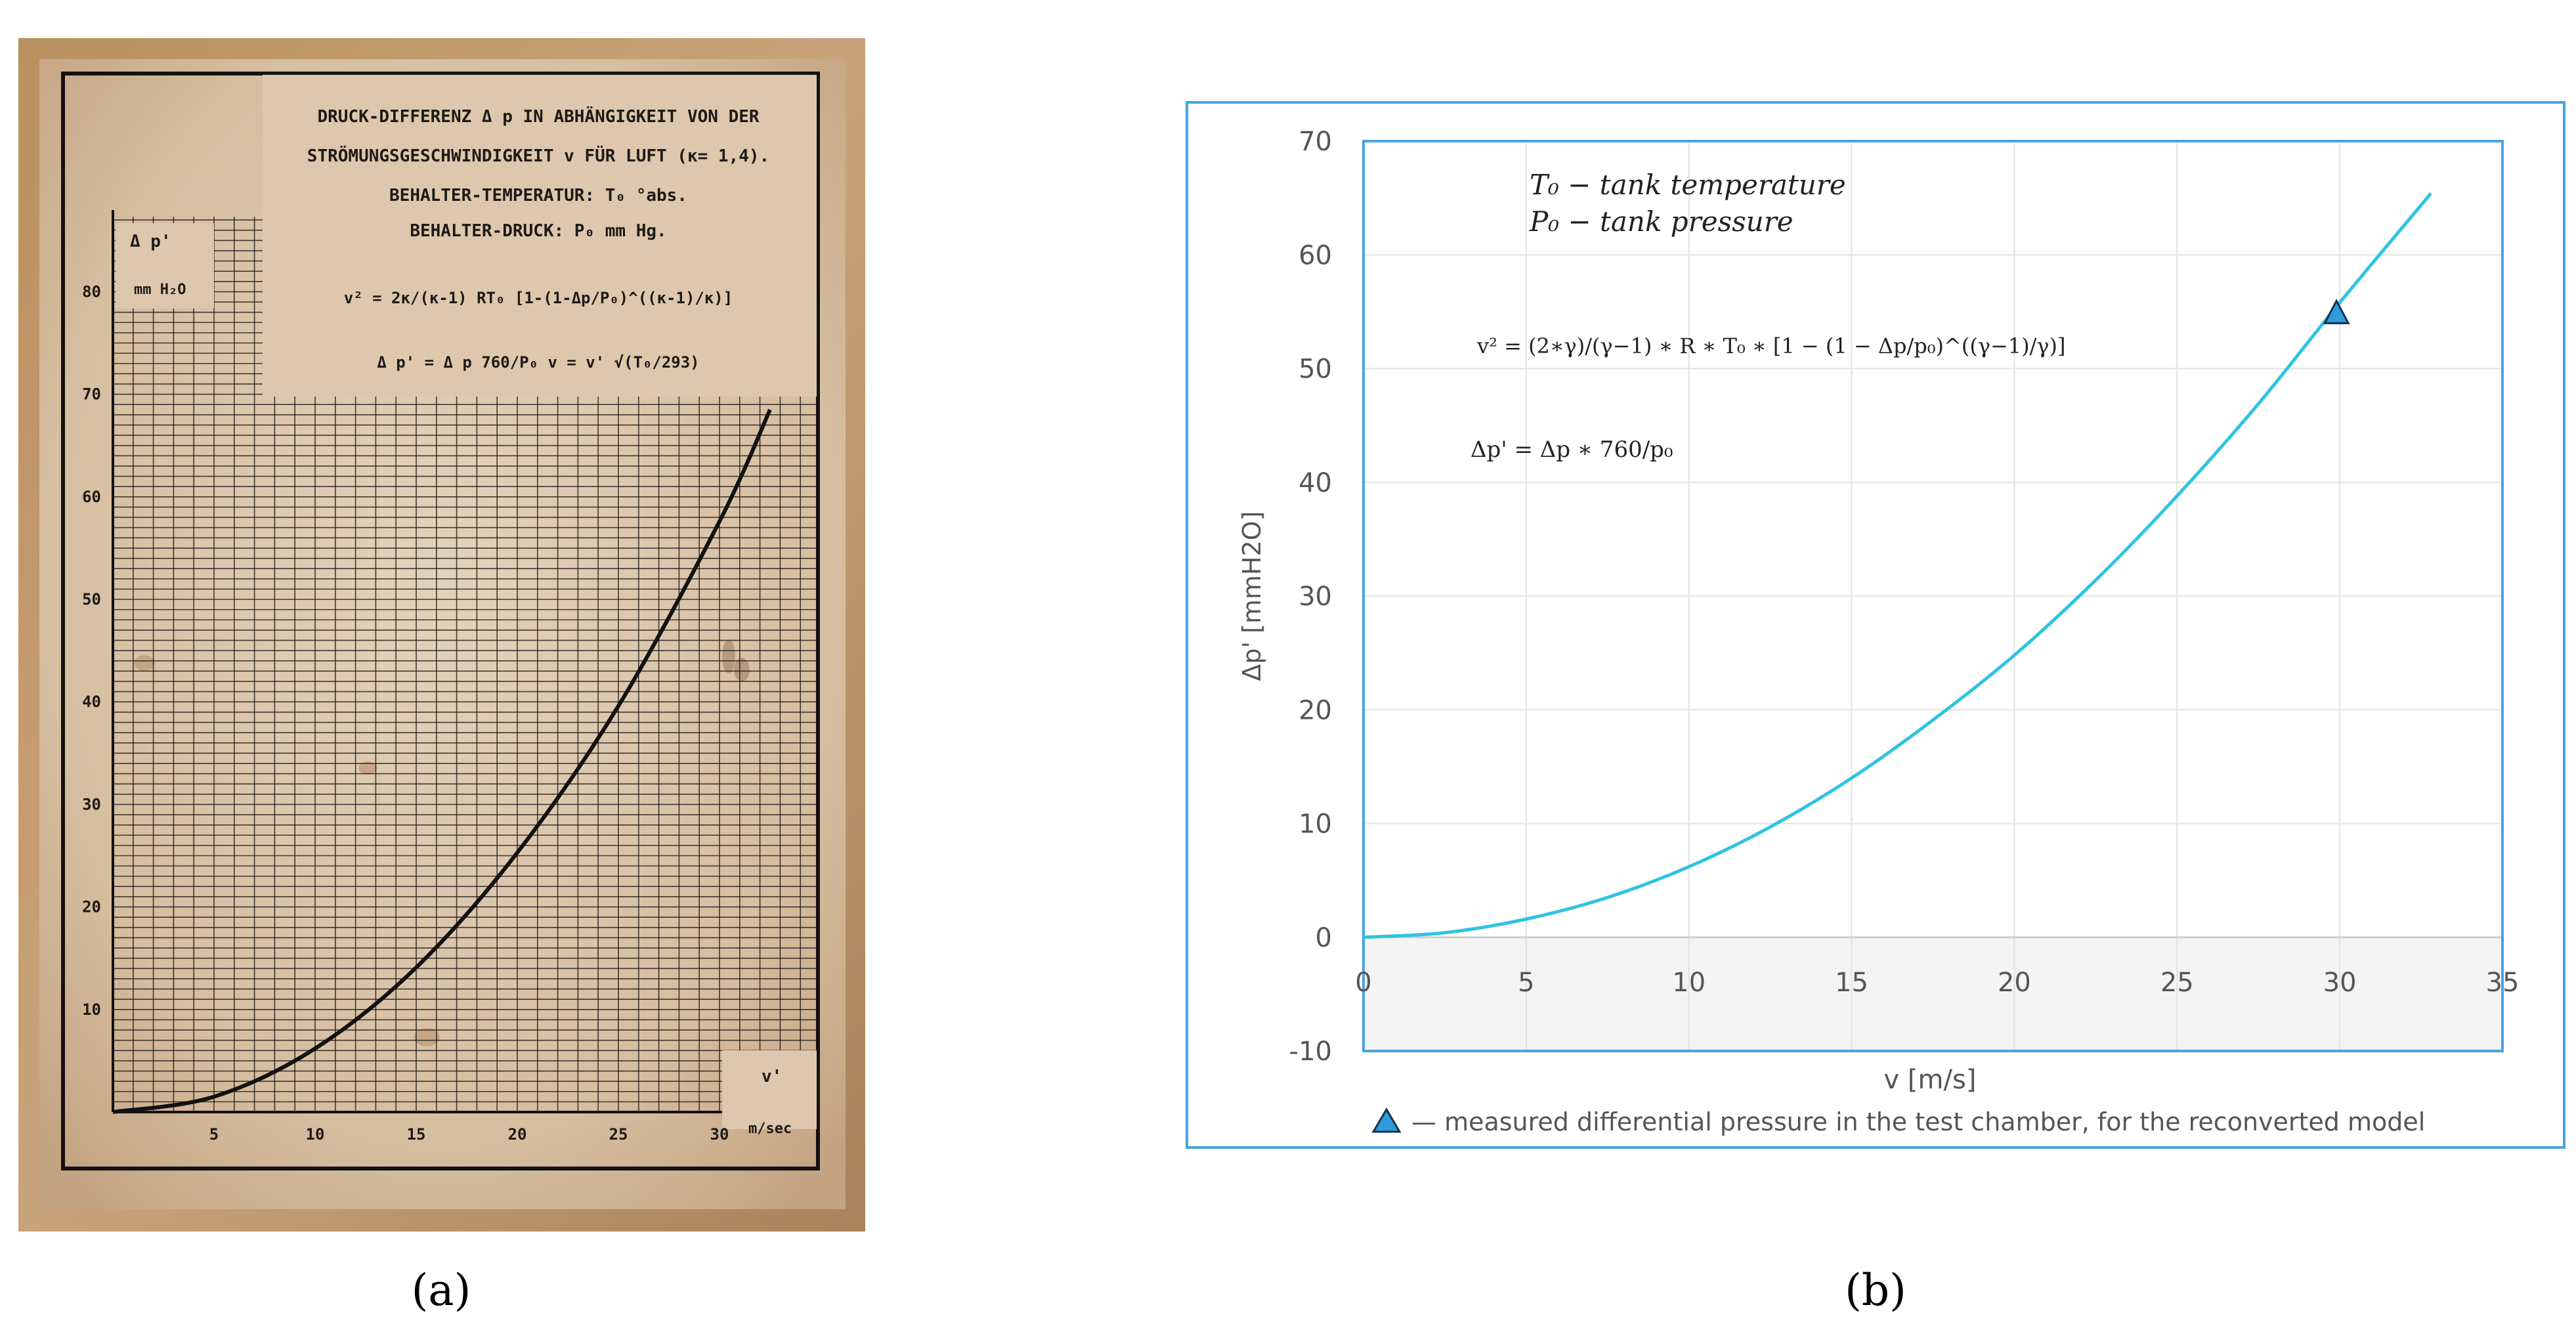 The height and width of the screenshot is (1330, 2576). What do you see at coordinates (1571, 450) in the screenshot?
I see `formula-pressure: Δp' = Δp ∗ 760/p₀` at bounding box center [1571, 450].